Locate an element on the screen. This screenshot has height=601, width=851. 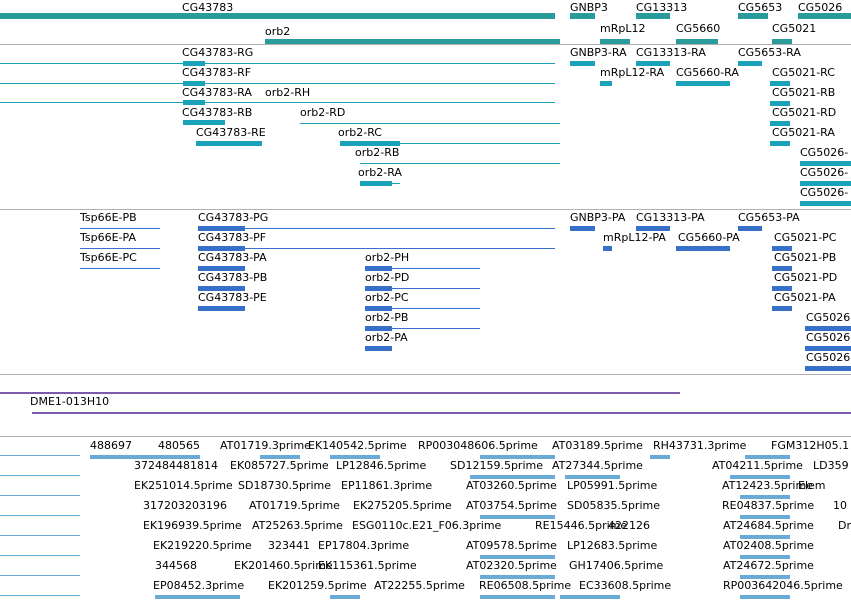
ests-label: RP003642046.5prime is located at coordinates (783, 585).